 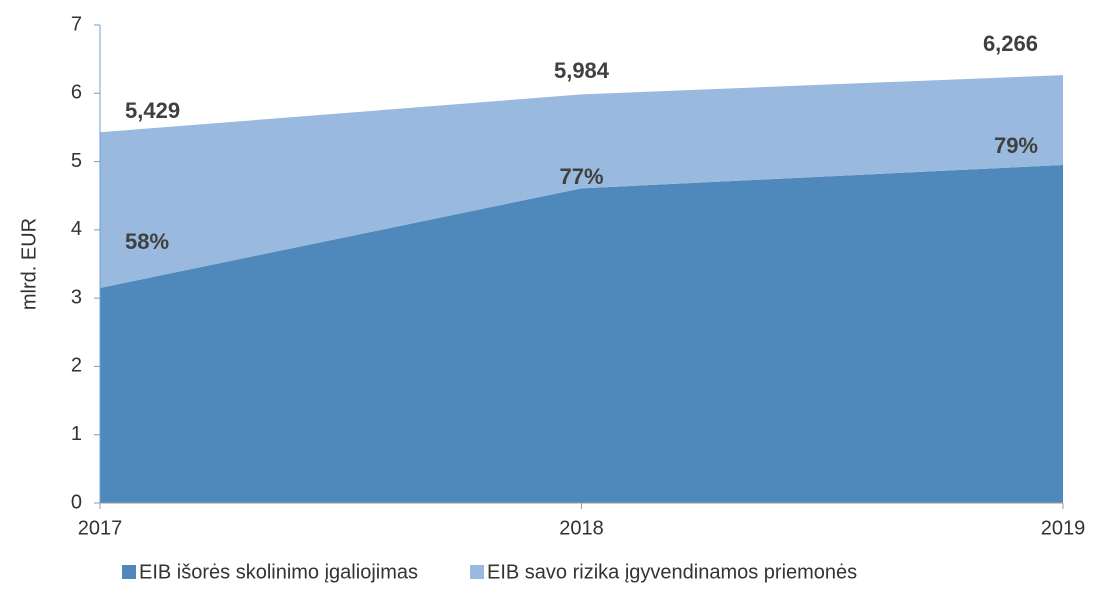 What do you see at coordinates (581, 176) in the screenshot?
I see `share-label: 77%` at bounding box center [581, 176].